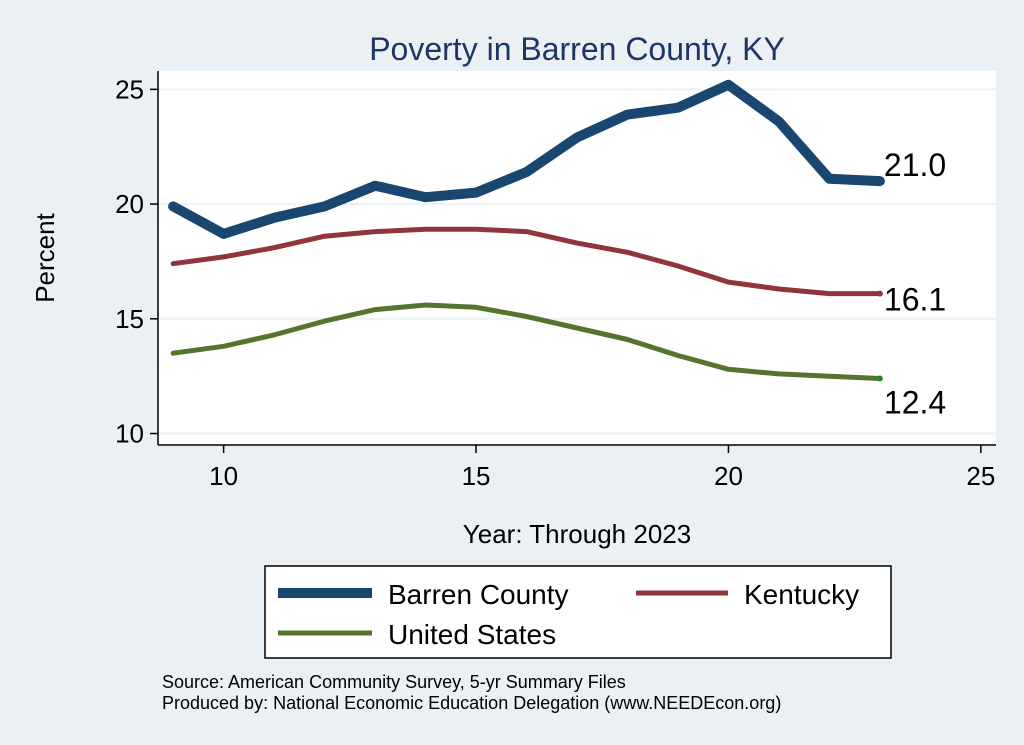 This screenshot has width=1024, height=745. What do you see at coordinates (478, 594) in the screenshot?
I see `legend-label-barren-county: Barren County` at bounding box center [478, 594].